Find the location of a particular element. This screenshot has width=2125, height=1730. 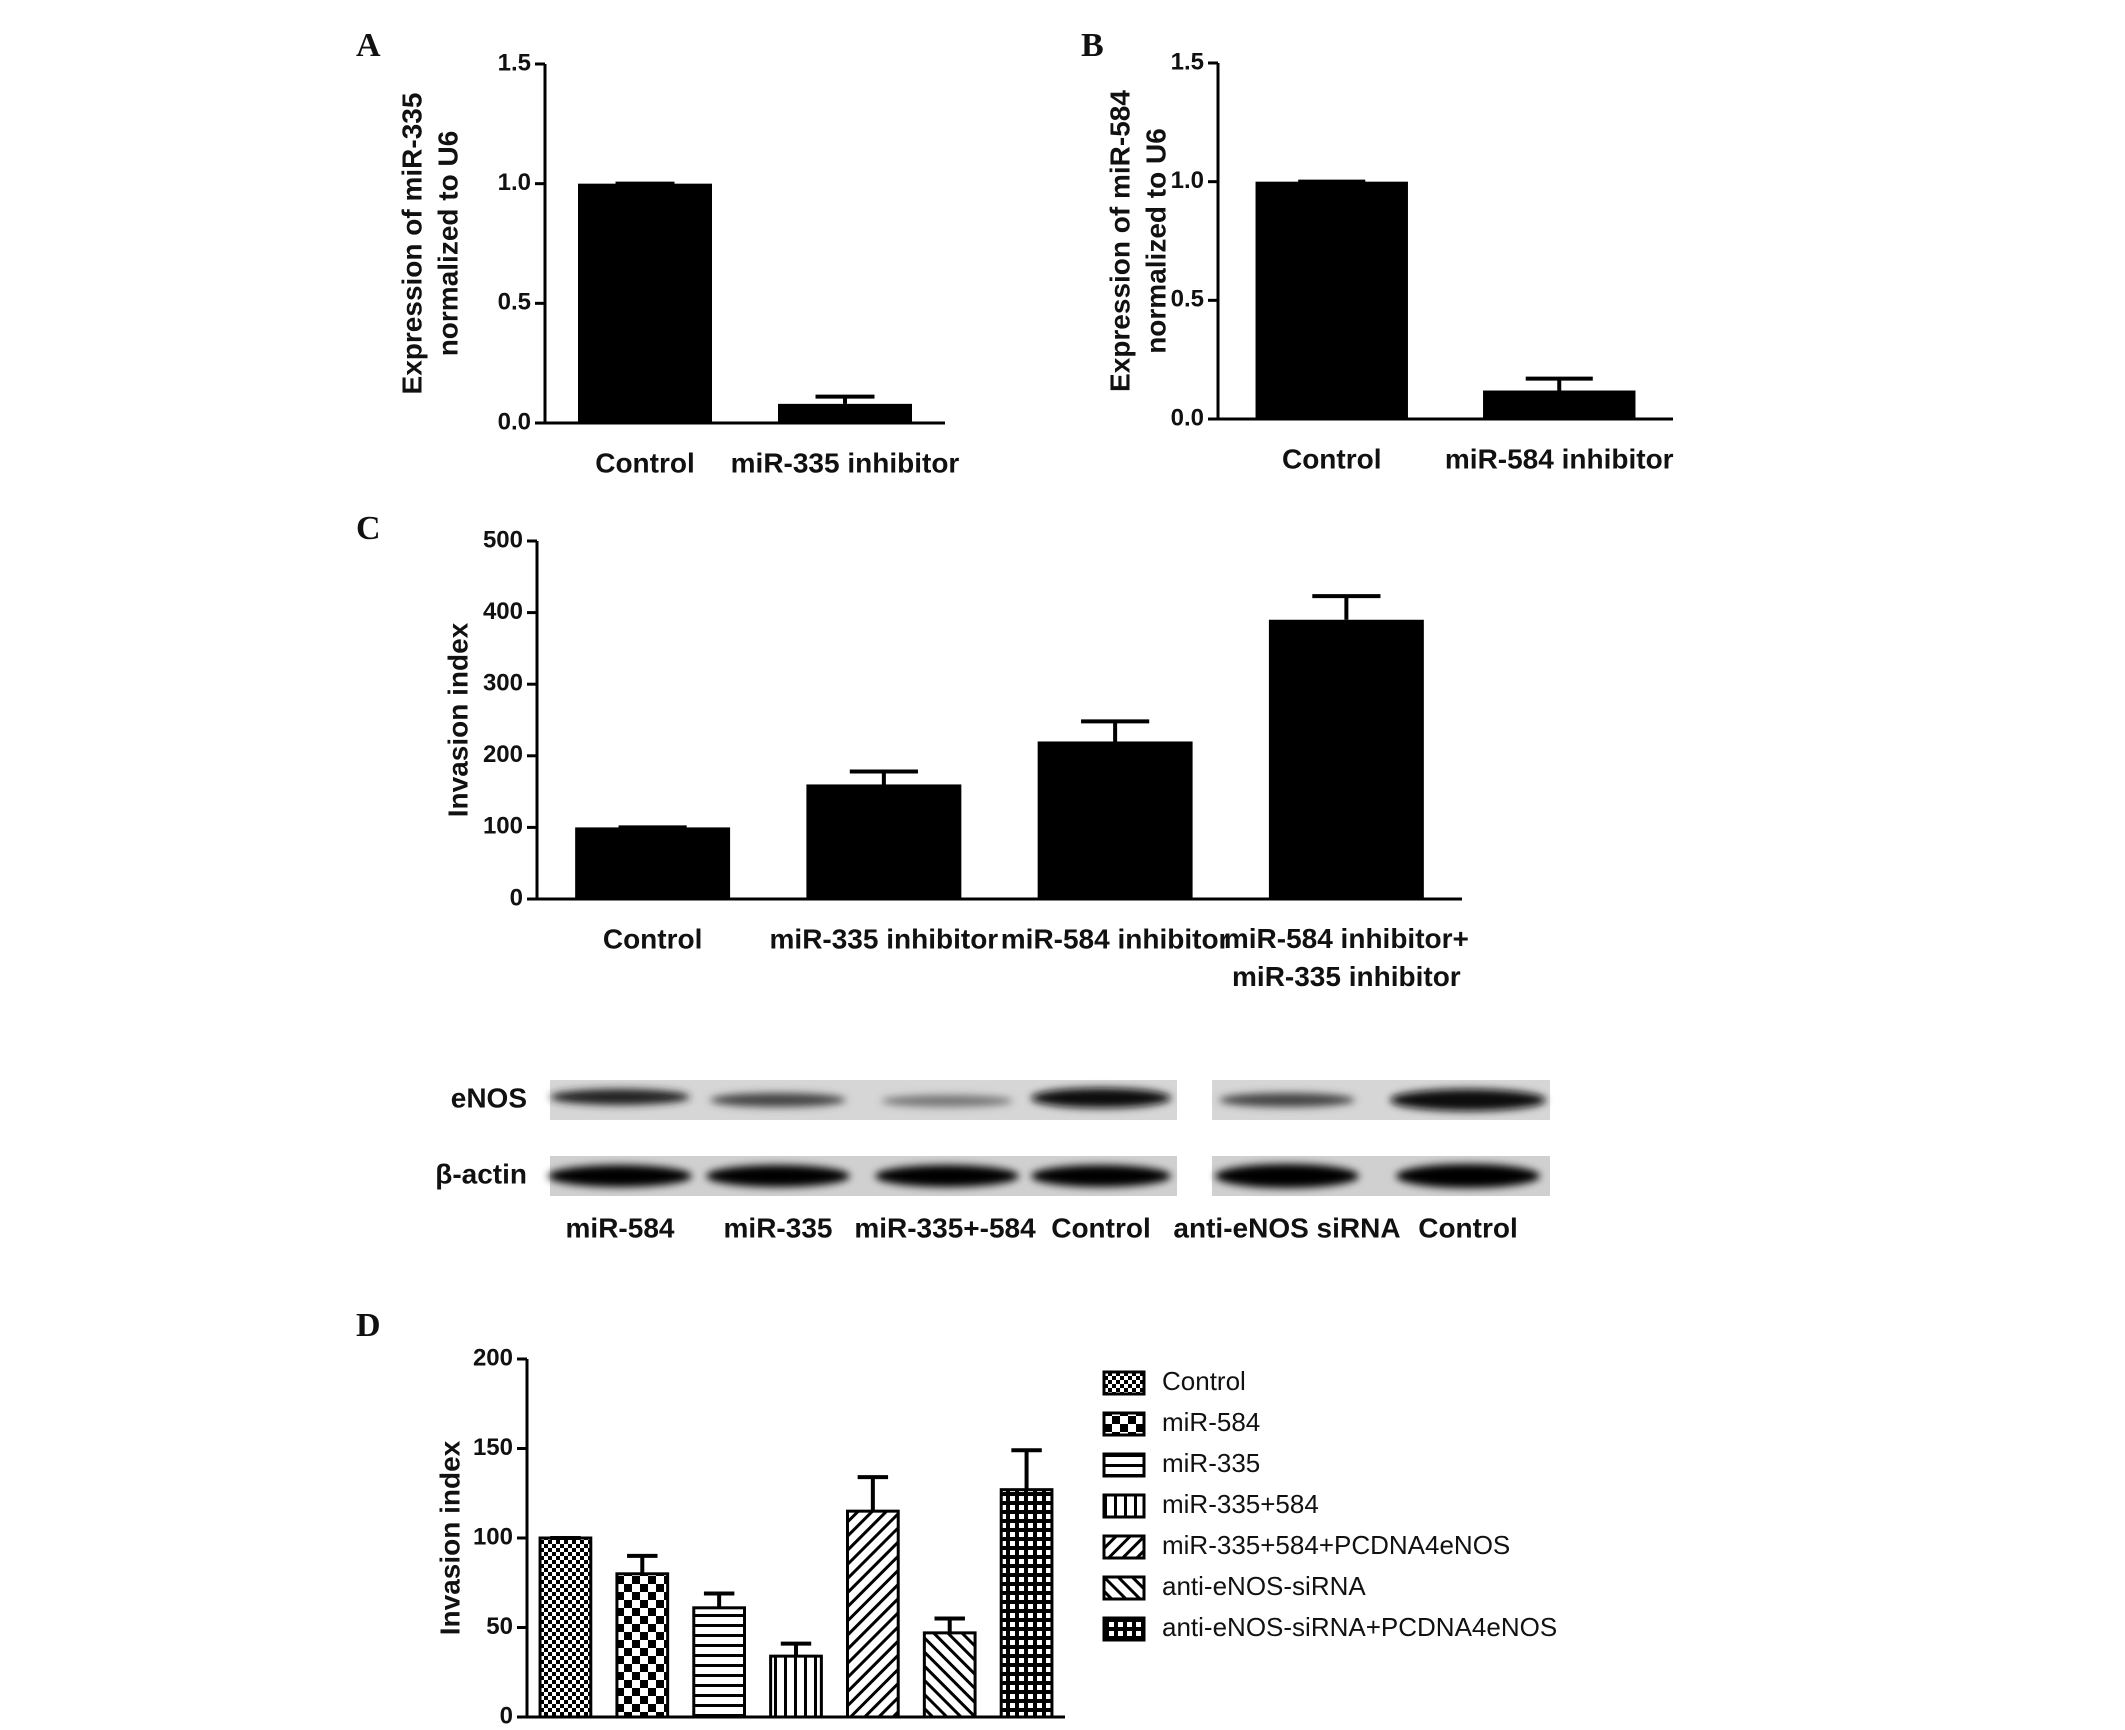

blot-row-label: β-actin is located at coordinates (481, 1173).